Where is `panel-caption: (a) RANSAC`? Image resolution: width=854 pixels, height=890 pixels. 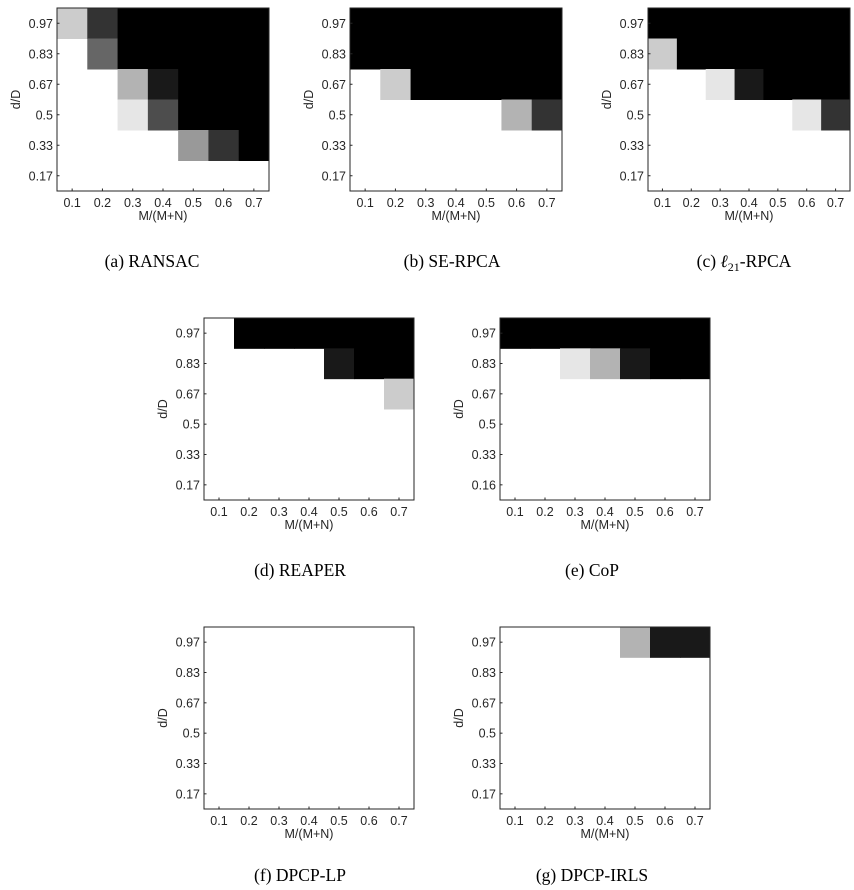
panel-caption: (a) RANSAC is located at coordinates (152, 261).